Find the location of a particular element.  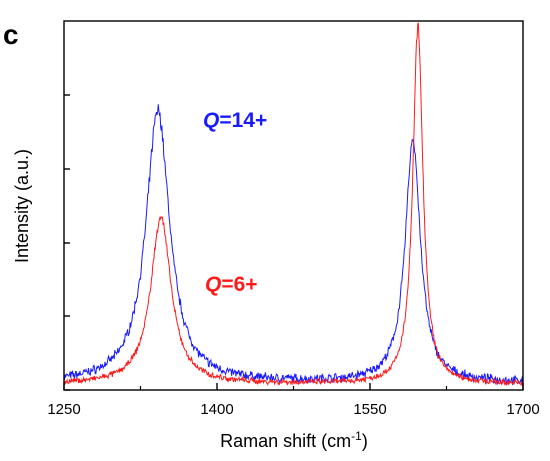

x-tick-label: 1700 is located at coordinates (522, 409).